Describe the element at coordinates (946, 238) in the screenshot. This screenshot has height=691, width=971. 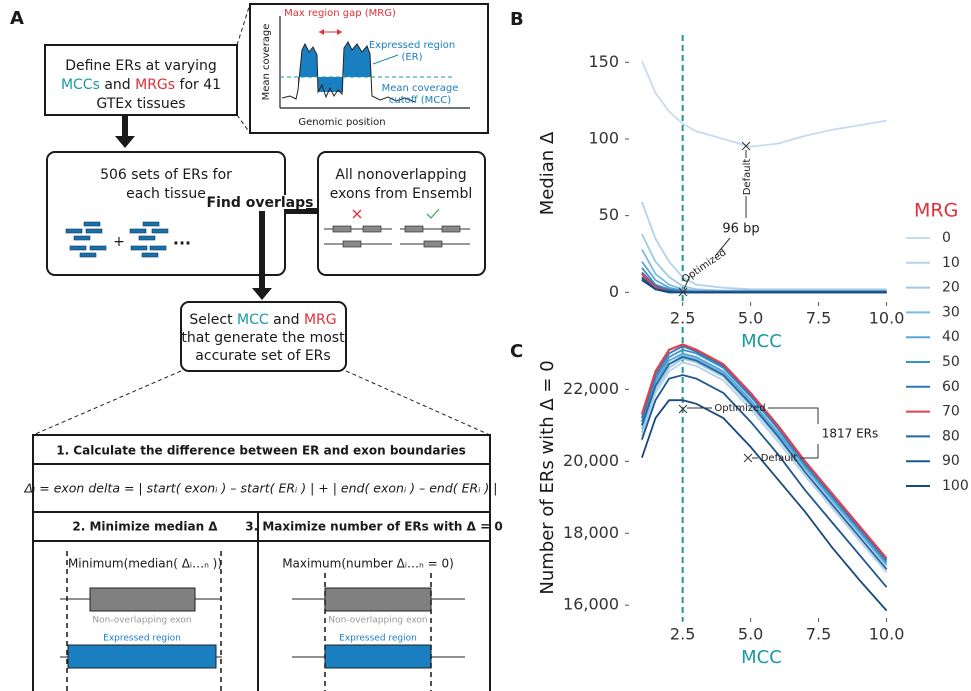
I see `legend-label: 0` at that location.